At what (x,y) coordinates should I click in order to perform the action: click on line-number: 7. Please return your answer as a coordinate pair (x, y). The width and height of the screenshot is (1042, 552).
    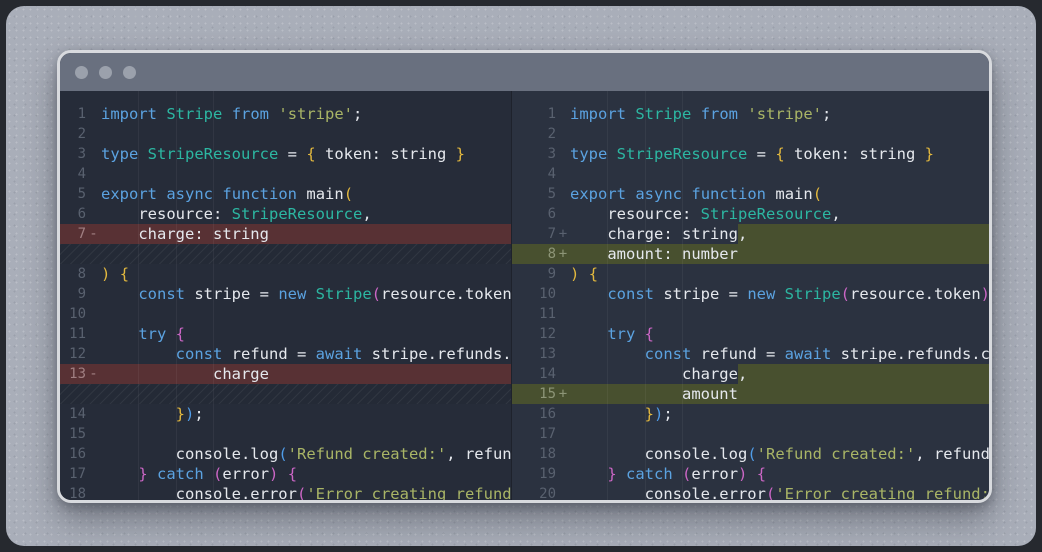
    Looking at the image, I should click on (551, 234).